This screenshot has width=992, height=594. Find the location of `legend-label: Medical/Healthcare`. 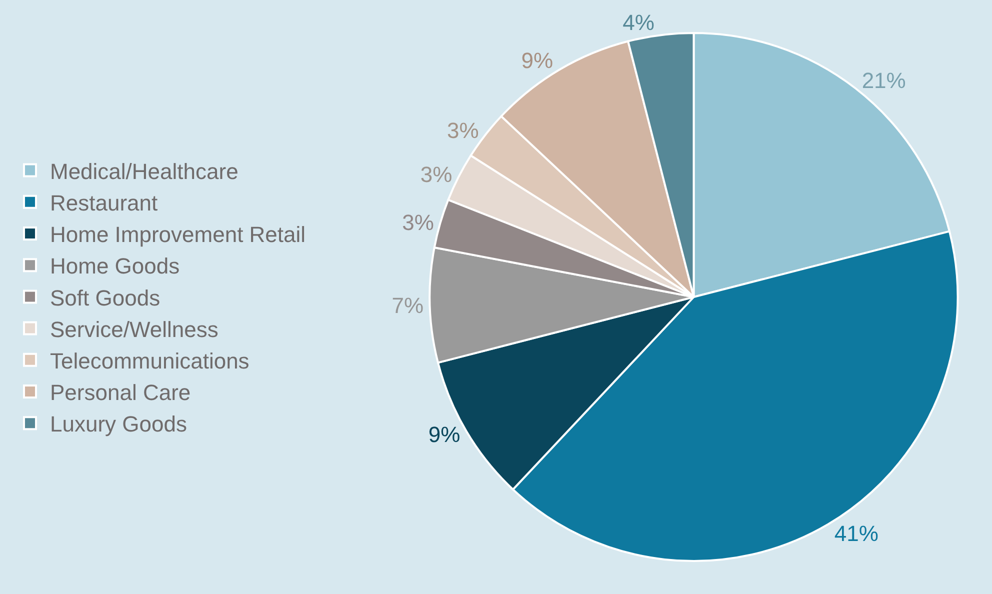

legend-label: Medical/Healthcare is located at coordinates (144, 171).